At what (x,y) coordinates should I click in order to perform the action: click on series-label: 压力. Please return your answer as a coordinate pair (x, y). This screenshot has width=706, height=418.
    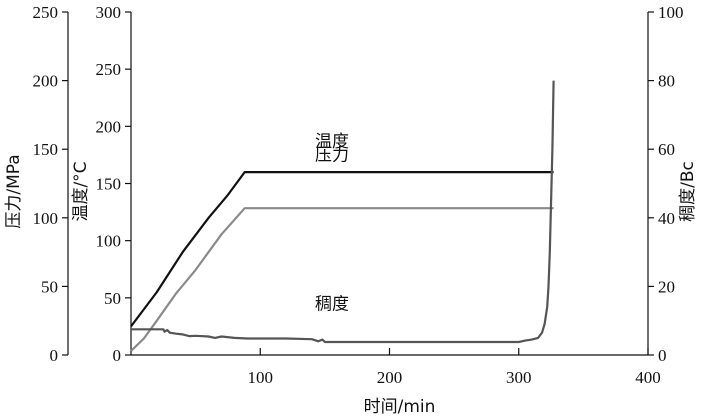
    Looking at the image, I should click on (332, 155).